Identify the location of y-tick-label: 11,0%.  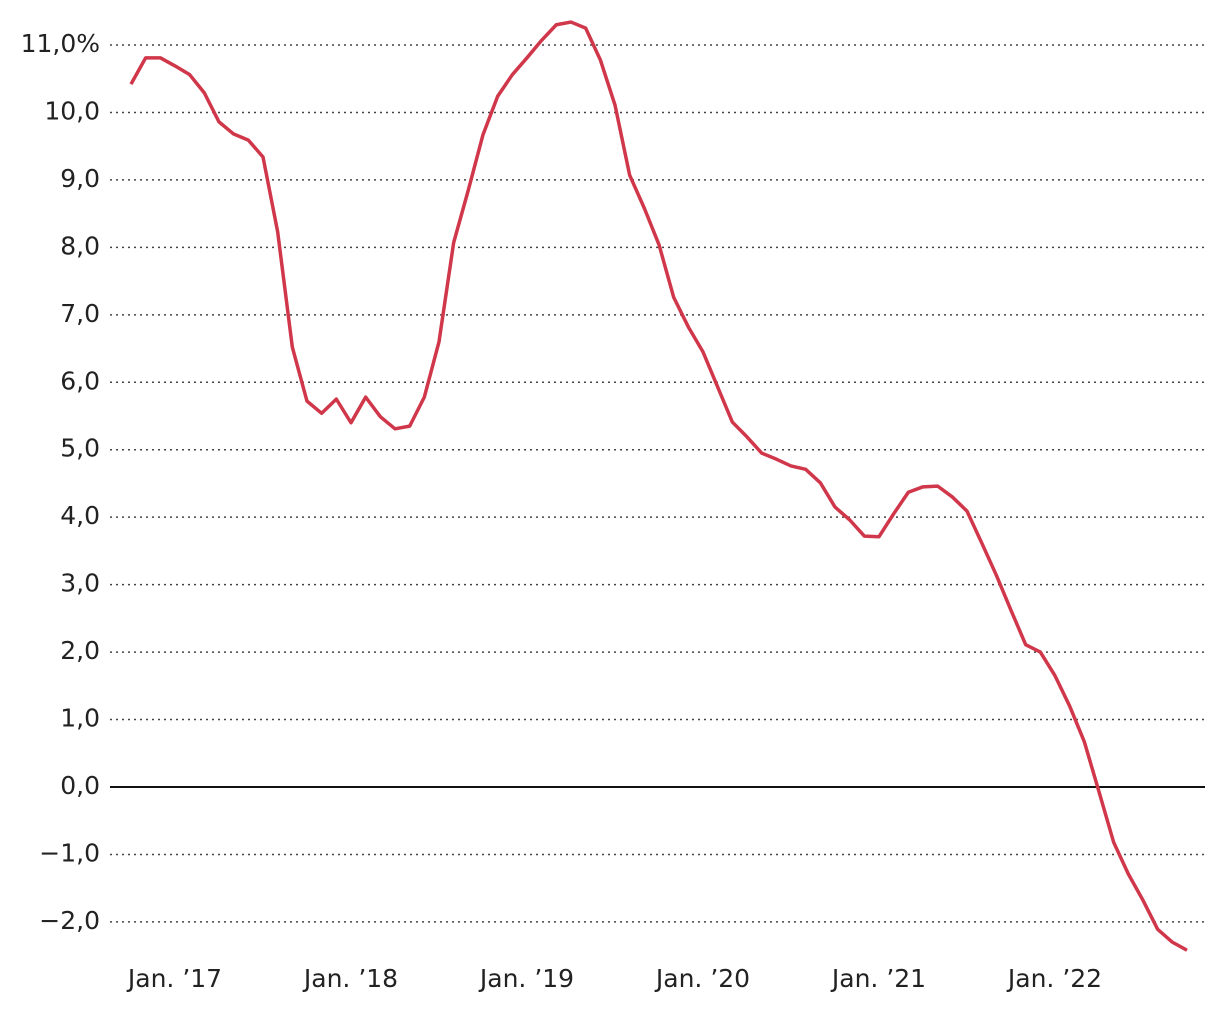
(60, 43).